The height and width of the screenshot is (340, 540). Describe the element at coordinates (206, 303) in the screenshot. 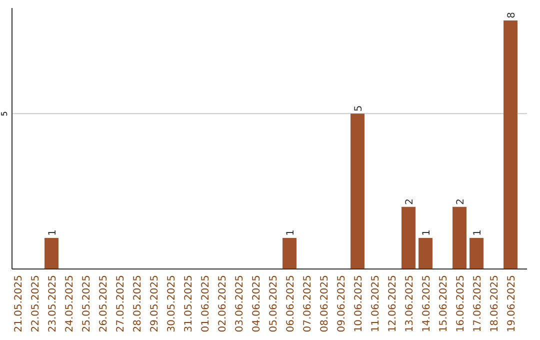

I see `x-tick-label: 01.06.2025` at that location.